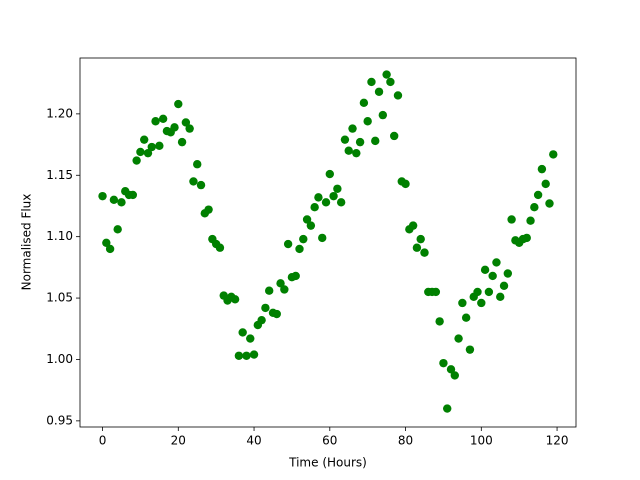  What do you see at coordinates (59, 175) in the screenshot?
I see `y-tick-label: 1.15` at bounding box center [59, 175].